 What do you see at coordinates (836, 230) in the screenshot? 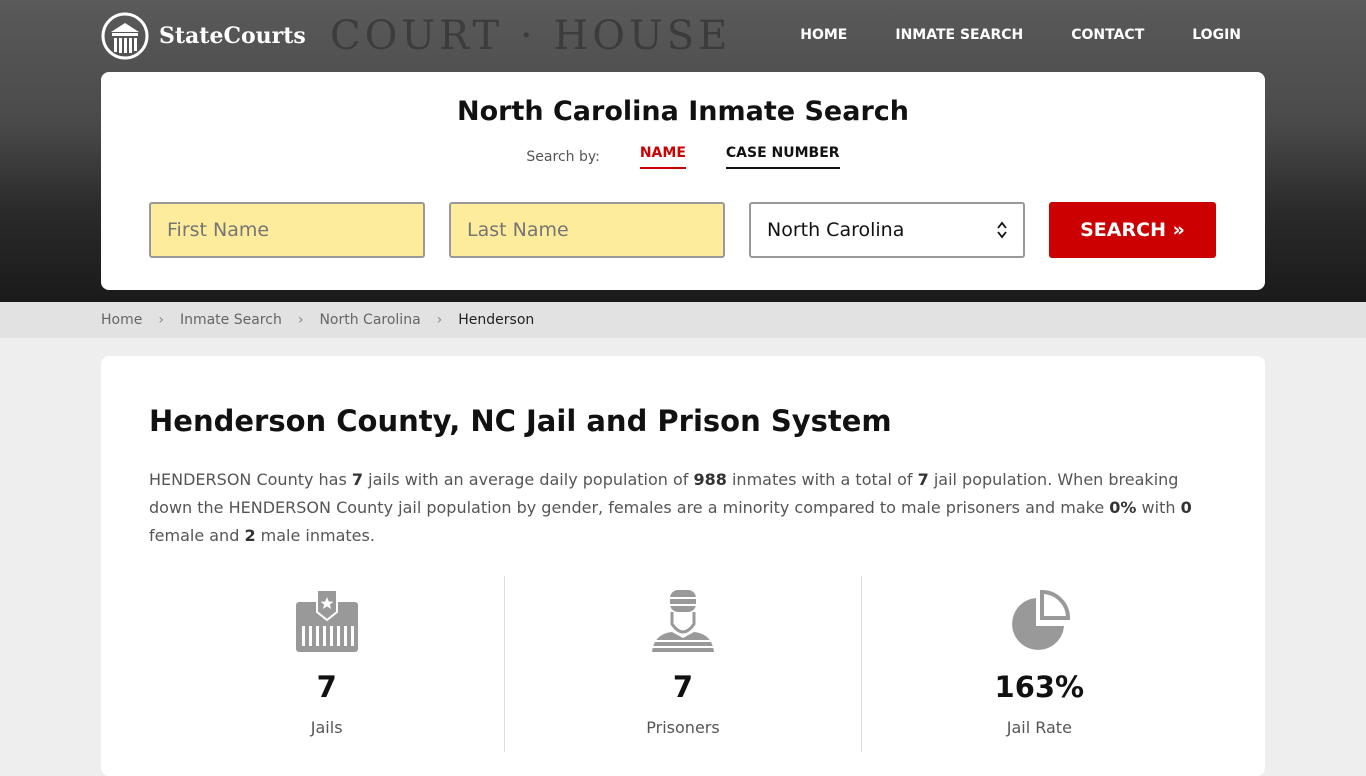
I see `state-select-value: North Carolina` at bounding box center [836, 230].